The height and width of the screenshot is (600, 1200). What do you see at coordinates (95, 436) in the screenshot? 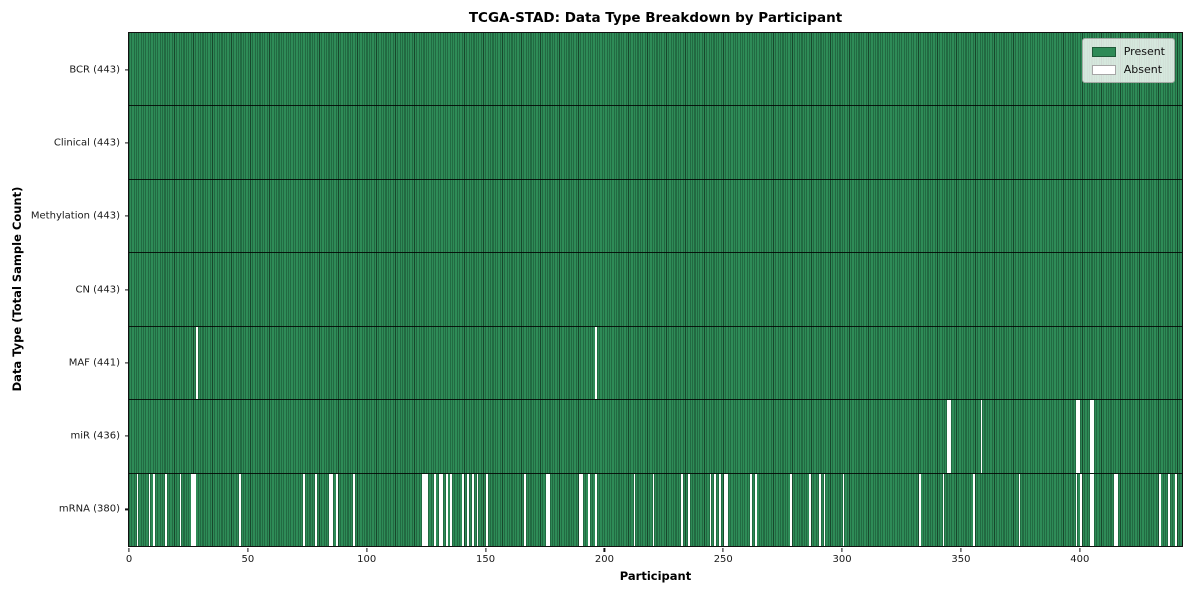
I see `y-tick-label-mir: miR (436)` at bounding box center [95, 436].